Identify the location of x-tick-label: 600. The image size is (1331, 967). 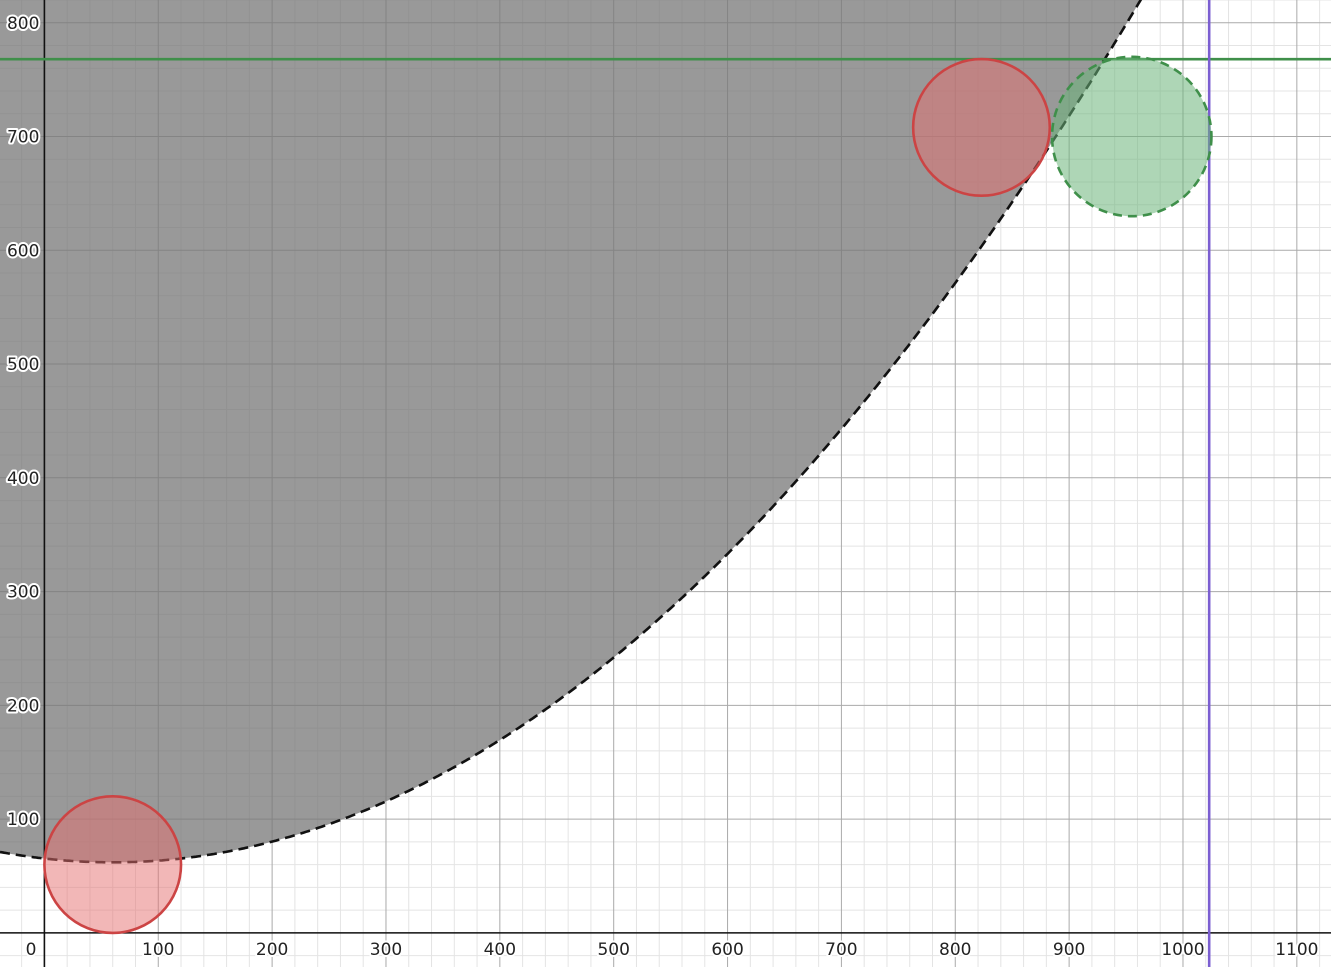
(727, 950).